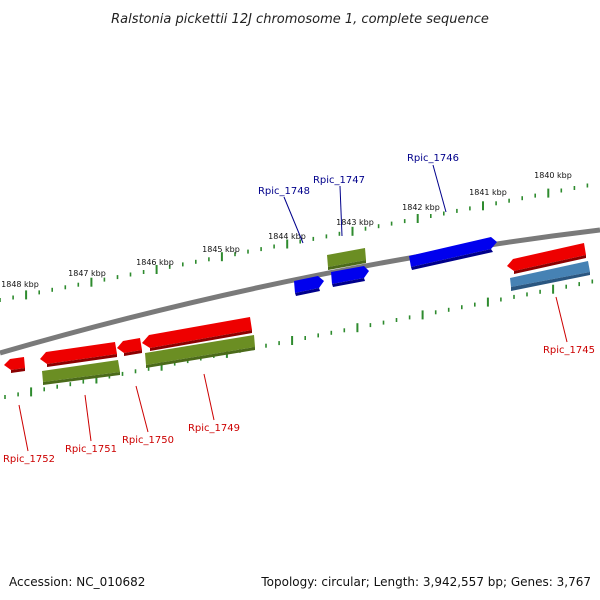 This screenshot has height=600, width=600. I want to click on accession-text: Accession: NC_010682, so click(77, 582).